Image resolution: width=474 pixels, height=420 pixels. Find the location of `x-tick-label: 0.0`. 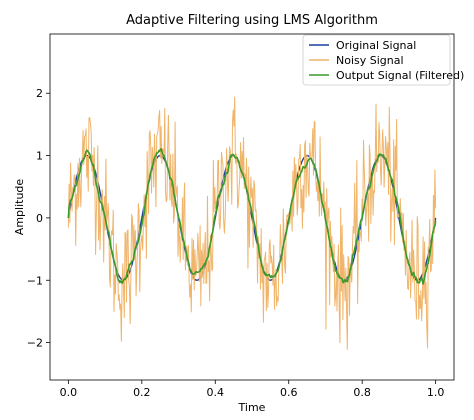

x-tick-label: 0.0 is located at coordinates (69, 392).